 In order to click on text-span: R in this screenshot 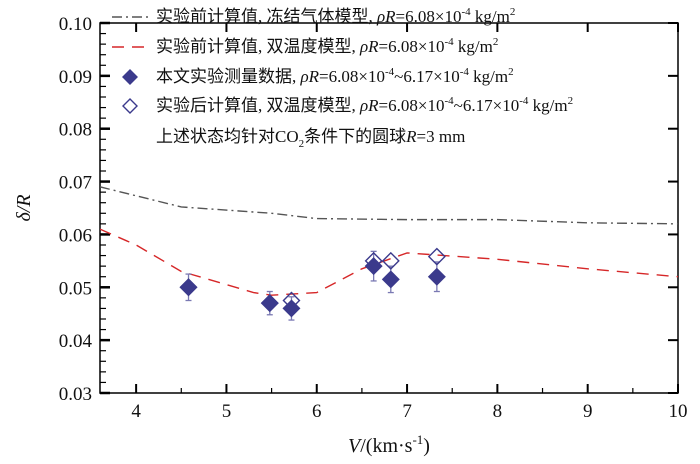, I will do `click(411, 136)`.